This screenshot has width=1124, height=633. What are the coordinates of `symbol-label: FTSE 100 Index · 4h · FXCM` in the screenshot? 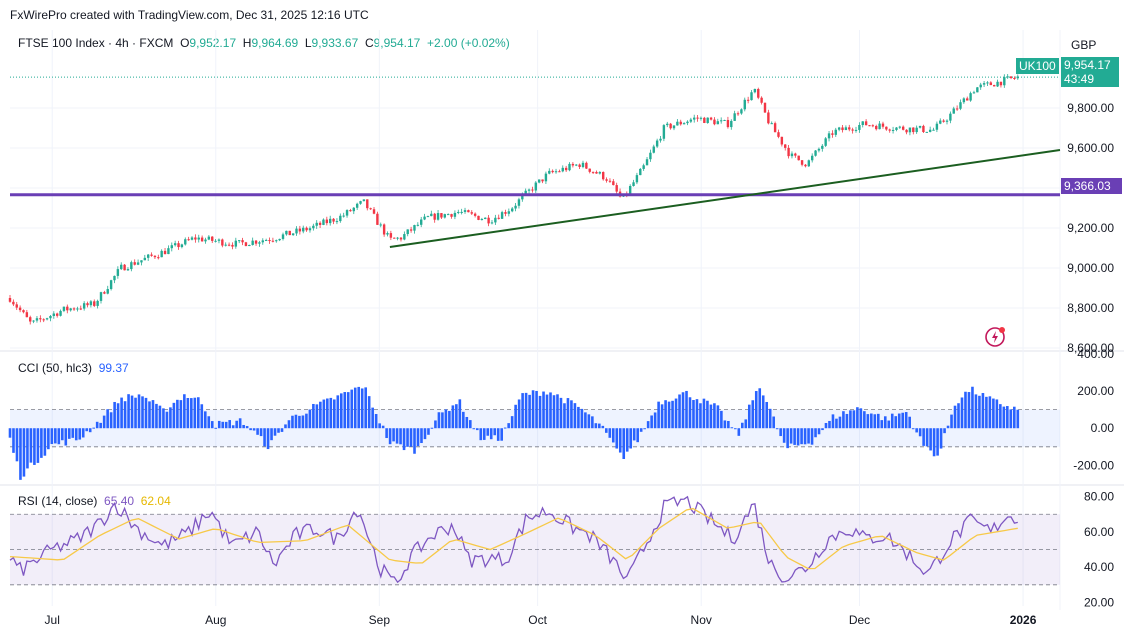 It's located at (96, 43).